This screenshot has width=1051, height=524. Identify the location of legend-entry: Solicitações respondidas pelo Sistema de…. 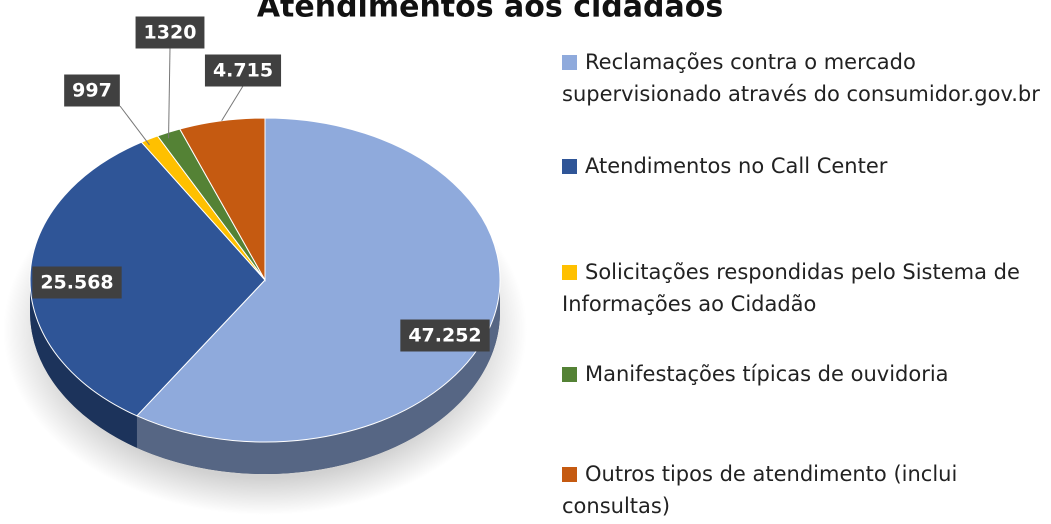
(802, 288).